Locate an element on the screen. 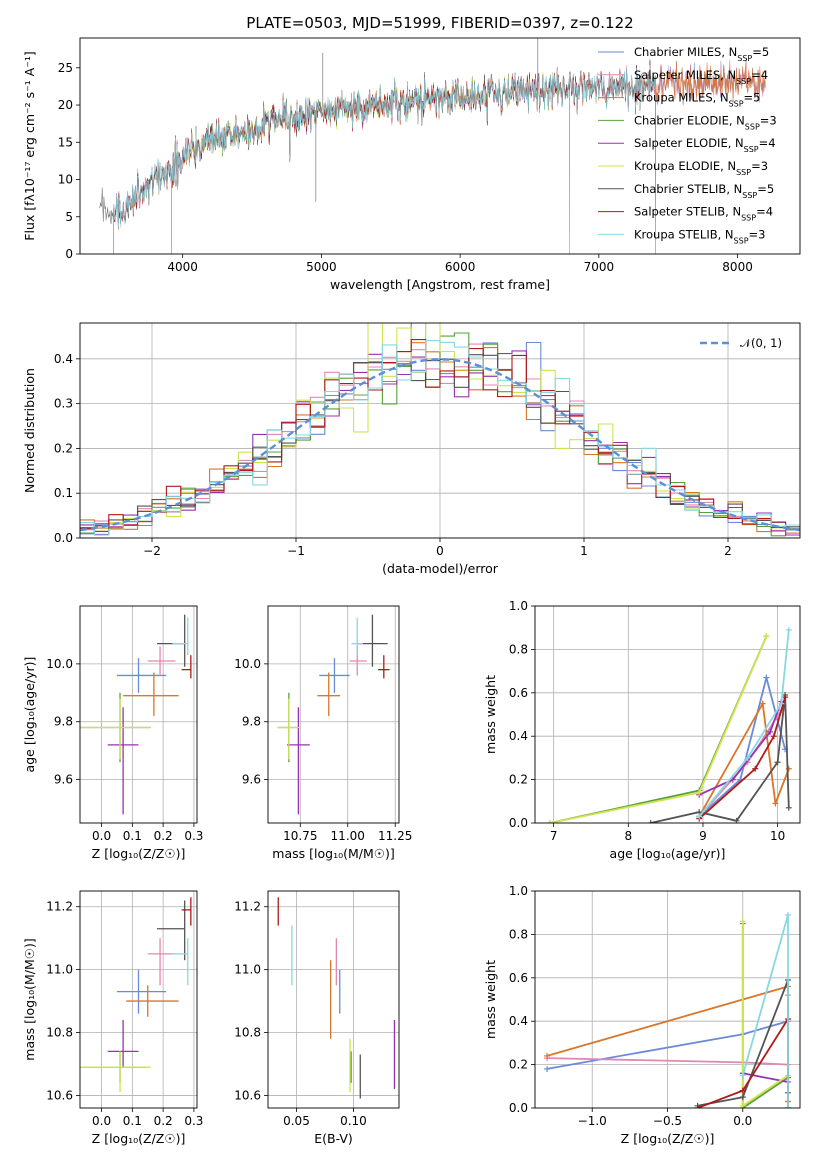 This screenshot has height=1170, width=819. spectrum-model-kroupa-stelib is located at coordinates (384, 159).